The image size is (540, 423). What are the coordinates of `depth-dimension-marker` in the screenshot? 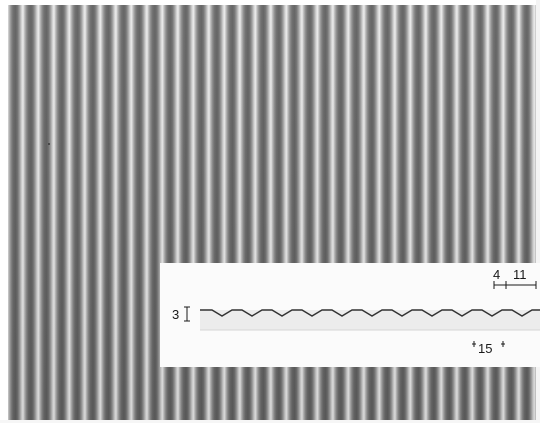 It's located at (187, 314).